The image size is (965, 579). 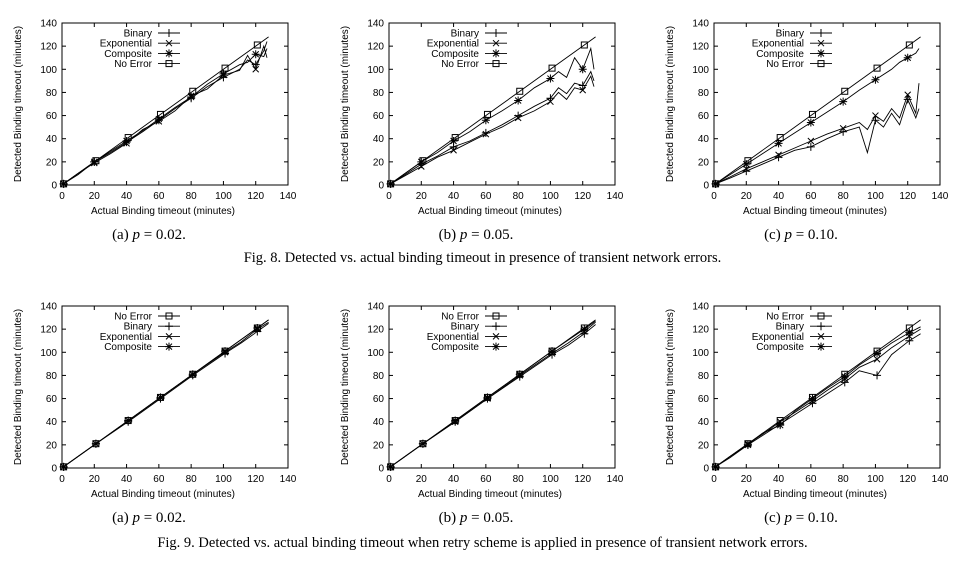 I want to click on panel-subcaption: (a) p = 0.02., so click(x=149, y=235).